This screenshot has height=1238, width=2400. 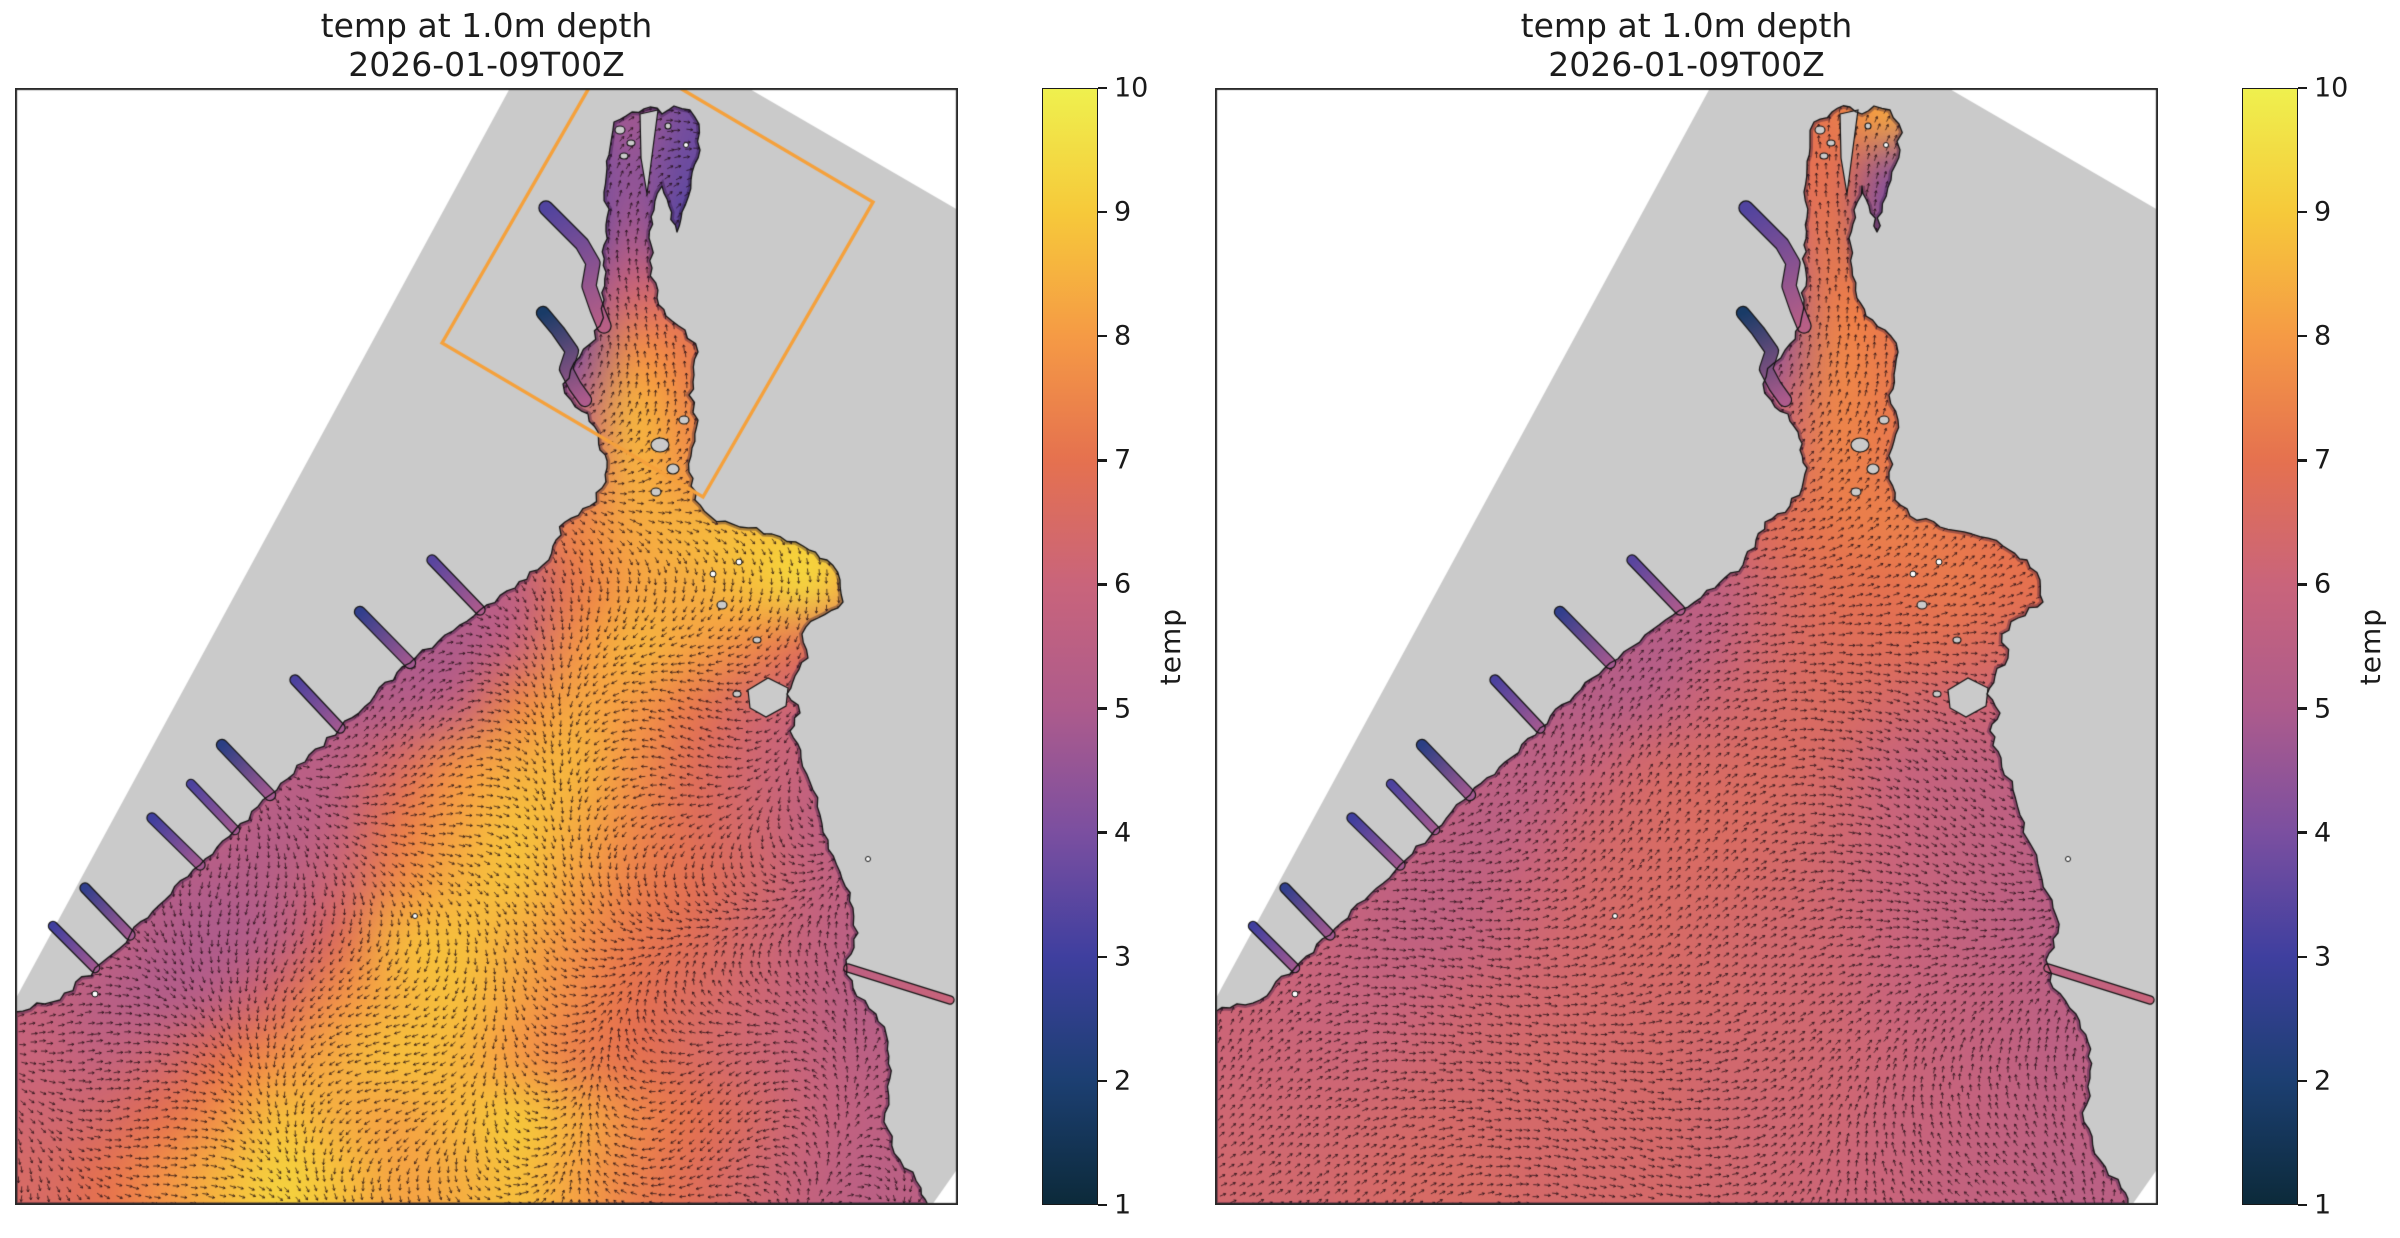 I want to click on right-colorbar-ticks: 10 9 8 7 6 5 4 3 2 1, so click(x=2349, y=647).